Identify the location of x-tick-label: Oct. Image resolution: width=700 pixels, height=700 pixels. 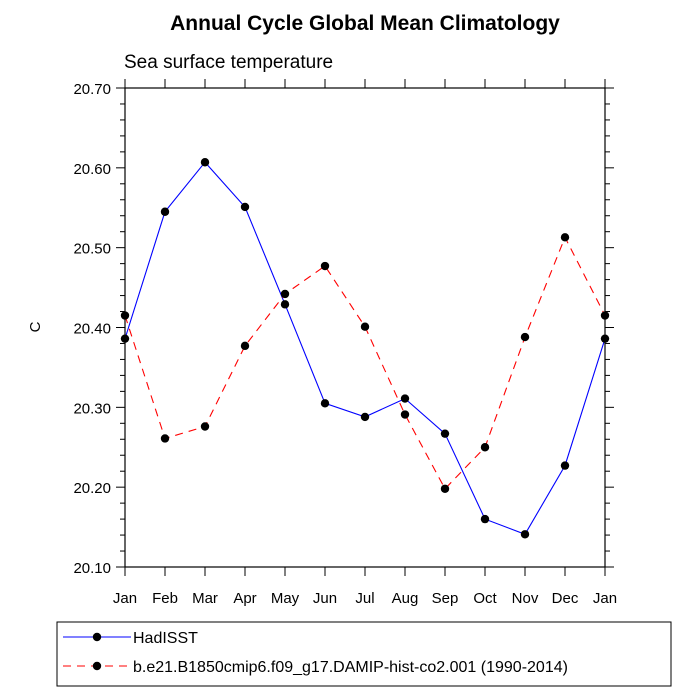
(485, 598).